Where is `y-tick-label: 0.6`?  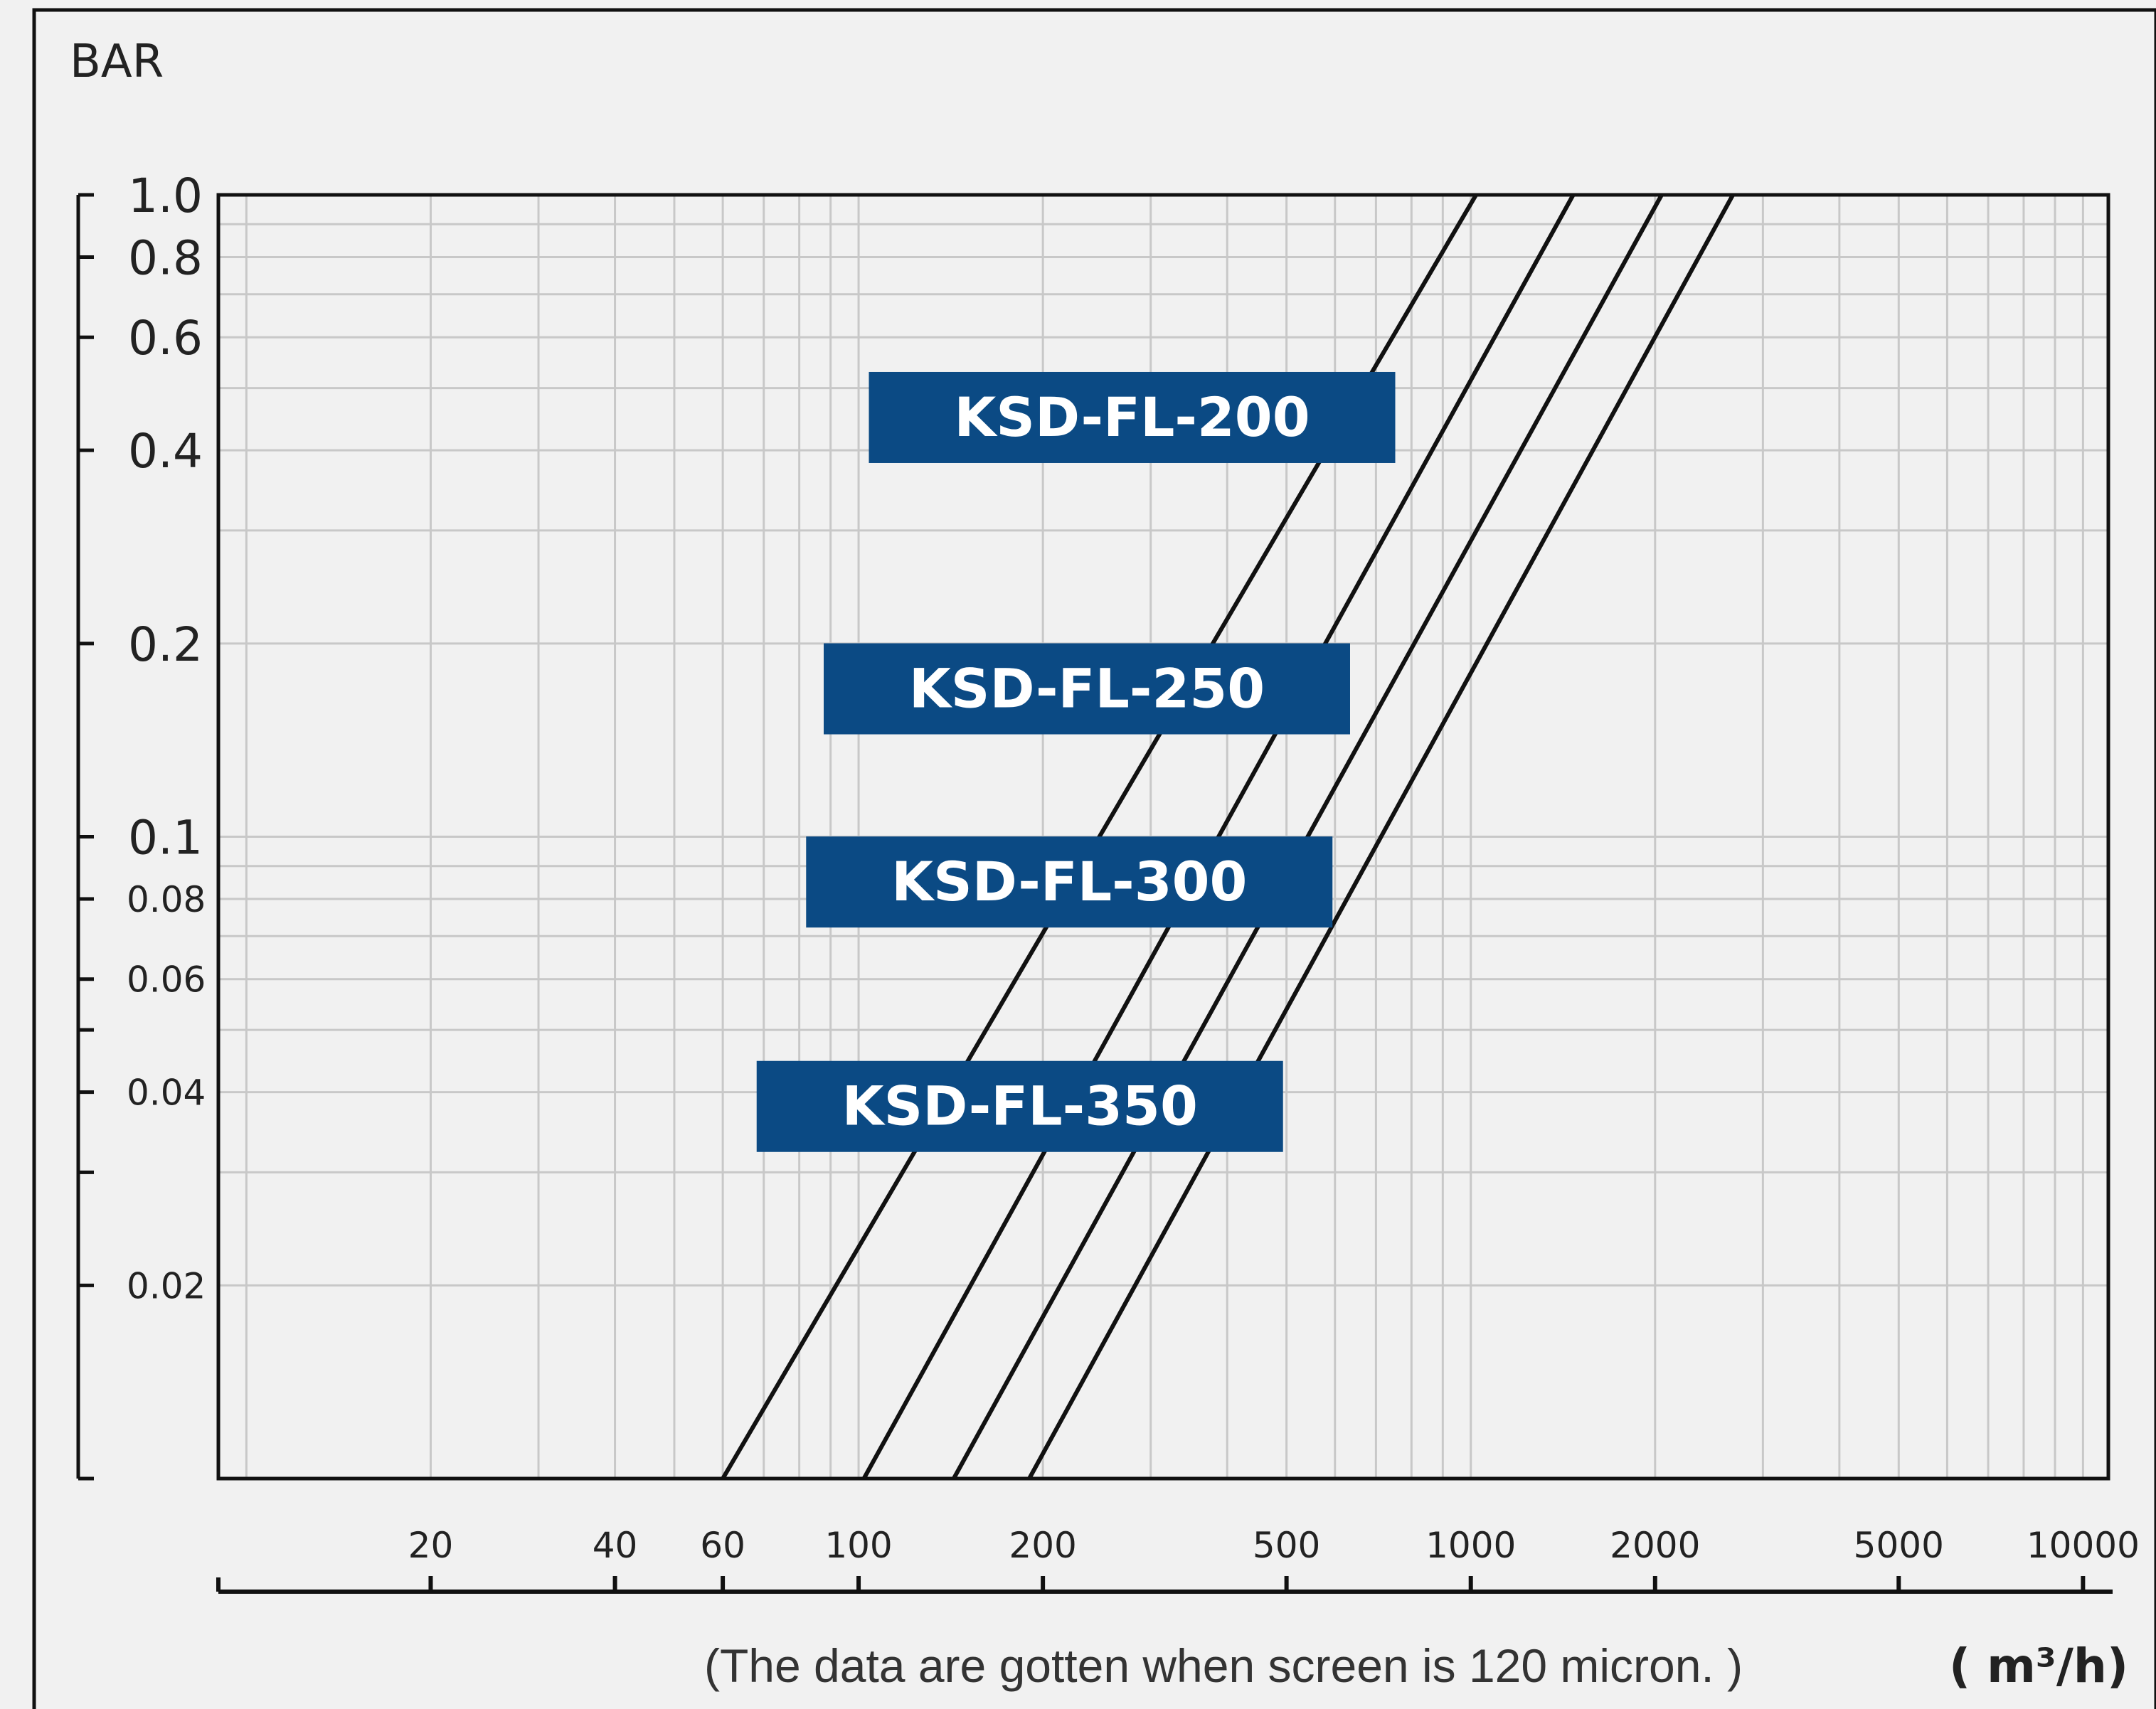
y-tick-label: 0.6 is located at coordinates (165, 338).